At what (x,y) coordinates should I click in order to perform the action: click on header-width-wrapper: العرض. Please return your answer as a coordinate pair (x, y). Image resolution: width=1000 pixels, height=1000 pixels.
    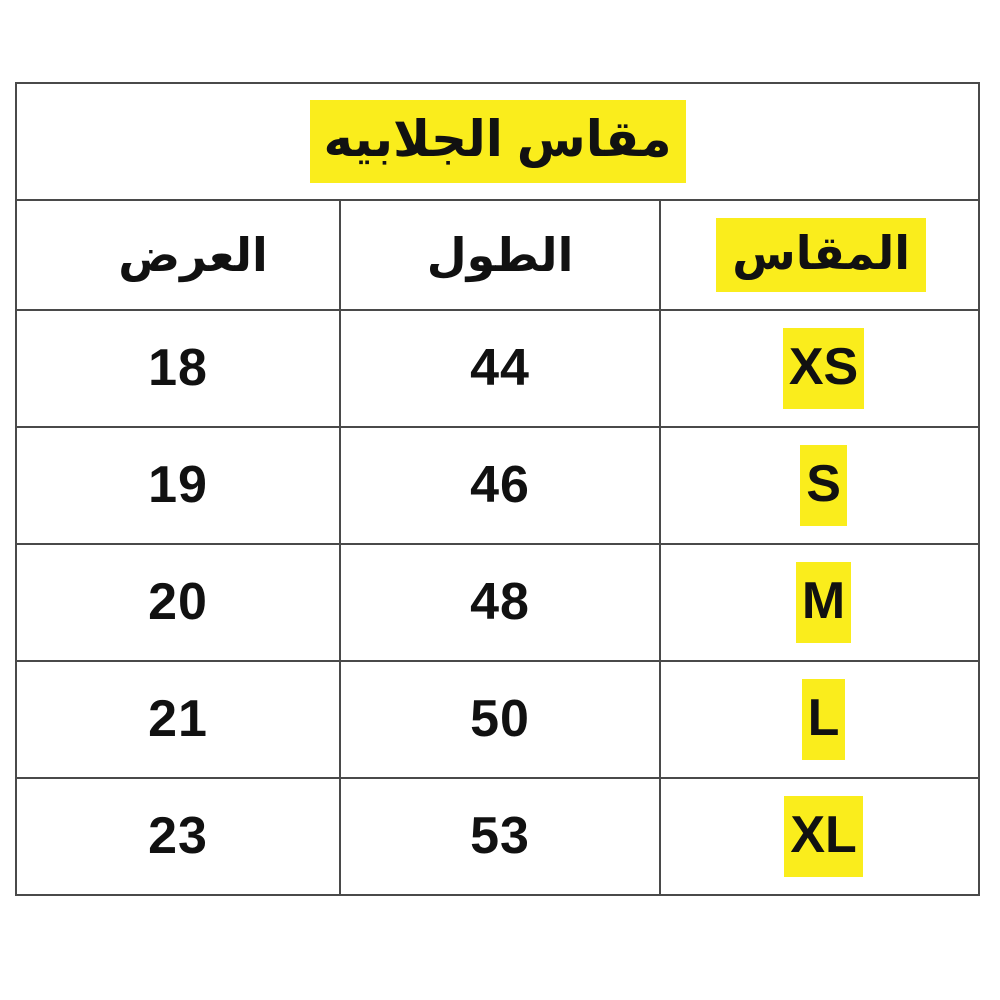
    Looking at the image, I should click on (178, 255).